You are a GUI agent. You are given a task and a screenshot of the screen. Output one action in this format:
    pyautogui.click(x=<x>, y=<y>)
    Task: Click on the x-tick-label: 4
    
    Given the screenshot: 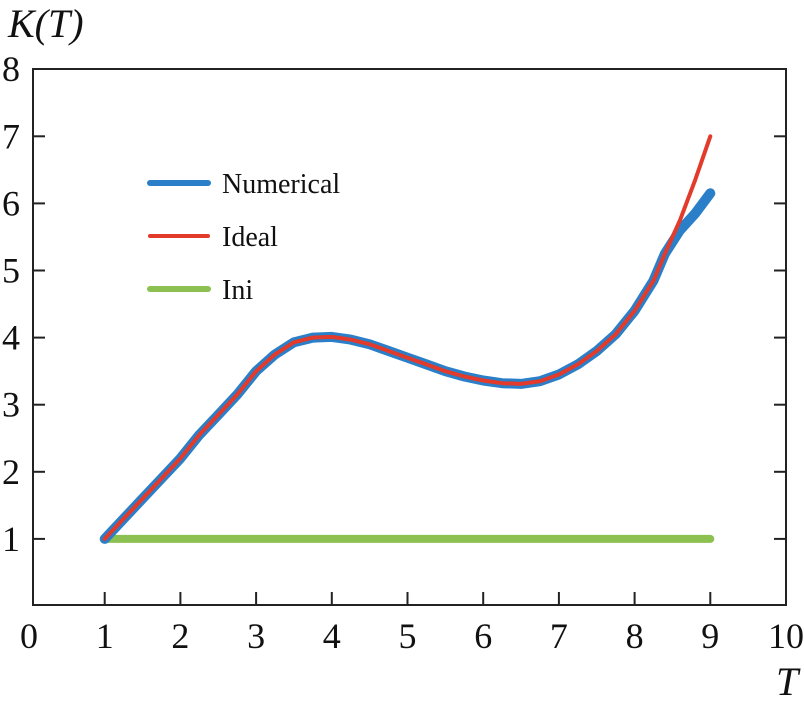 What is the action you would take?
    pyautogui.click(x=332, y=636)
    